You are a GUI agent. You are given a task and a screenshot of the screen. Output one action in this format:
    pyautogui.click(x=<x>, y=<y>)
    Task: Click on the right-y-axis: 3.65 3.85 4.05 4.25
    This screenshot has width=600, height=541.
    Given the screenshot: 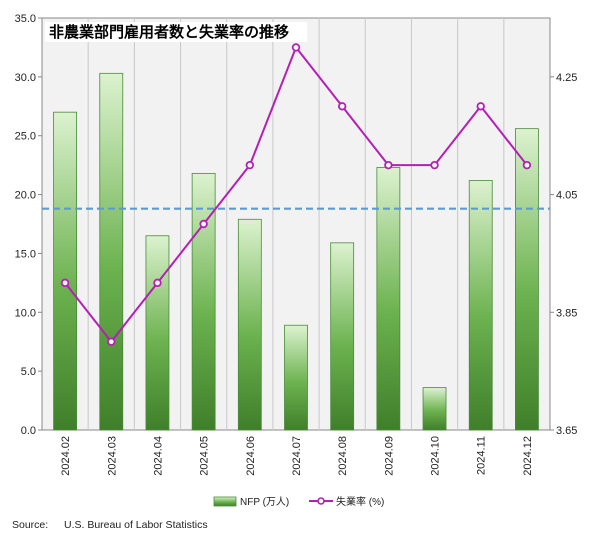 What is the action you would take?
    pyautogui.click(x=563, y=254)
    